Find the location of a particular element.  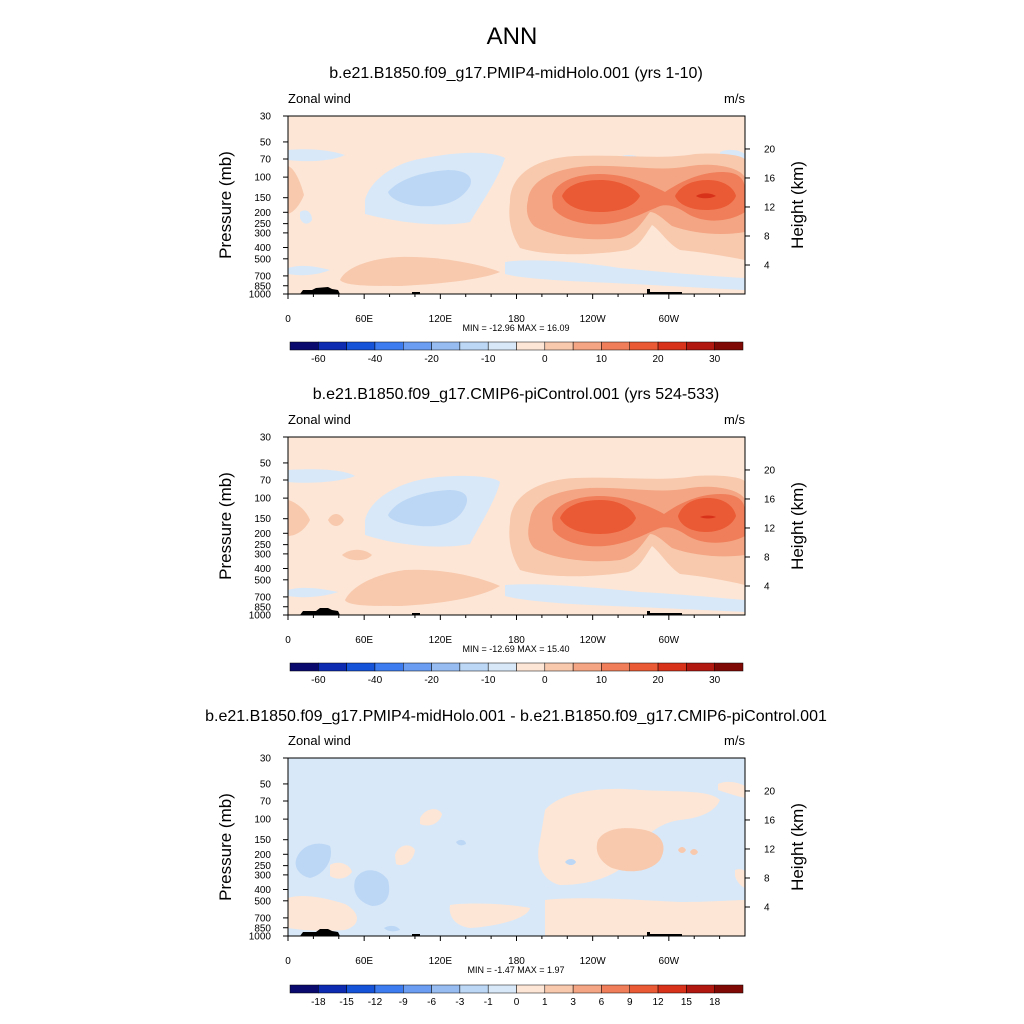

panel-2-units-label: m/s is located at coordinates (734, 419).